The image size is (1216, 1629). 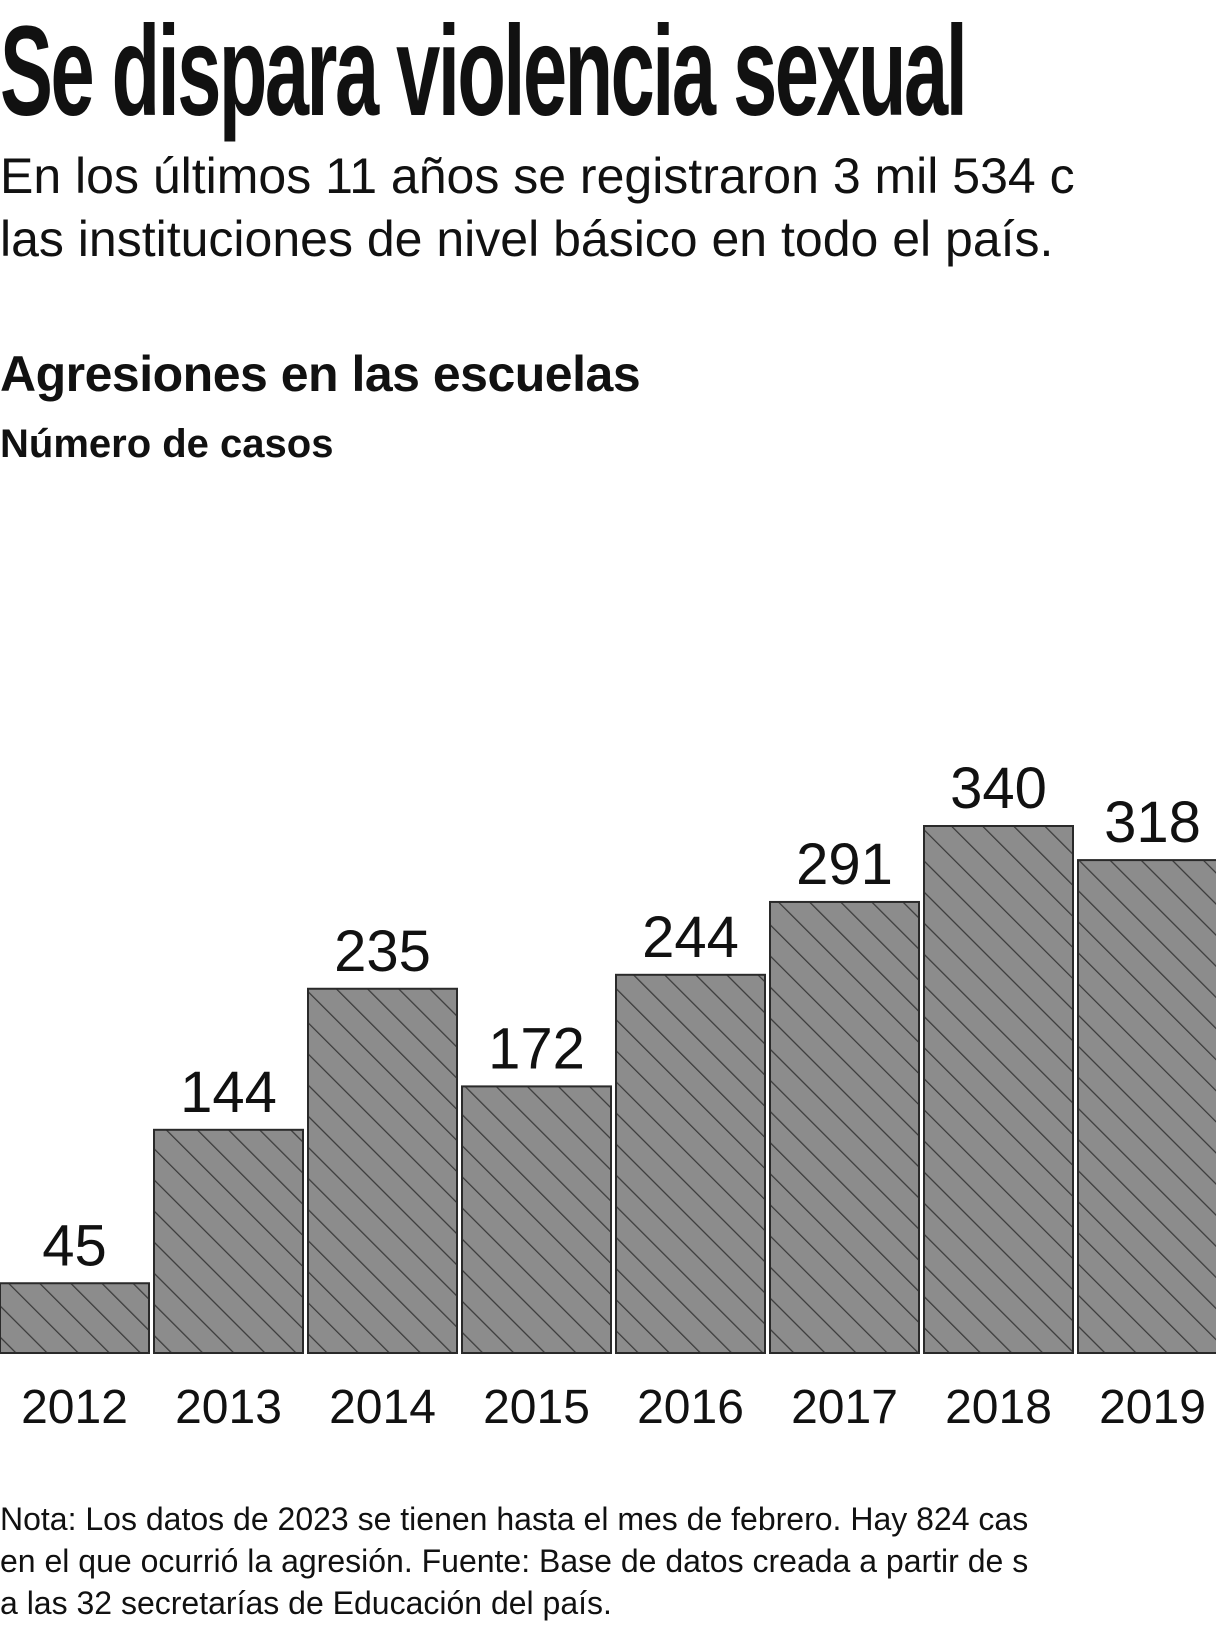 What do you see at coordinates (690, 1163) in the screenshot?
I see `bar-2016` at bounding box center [690, 1163].